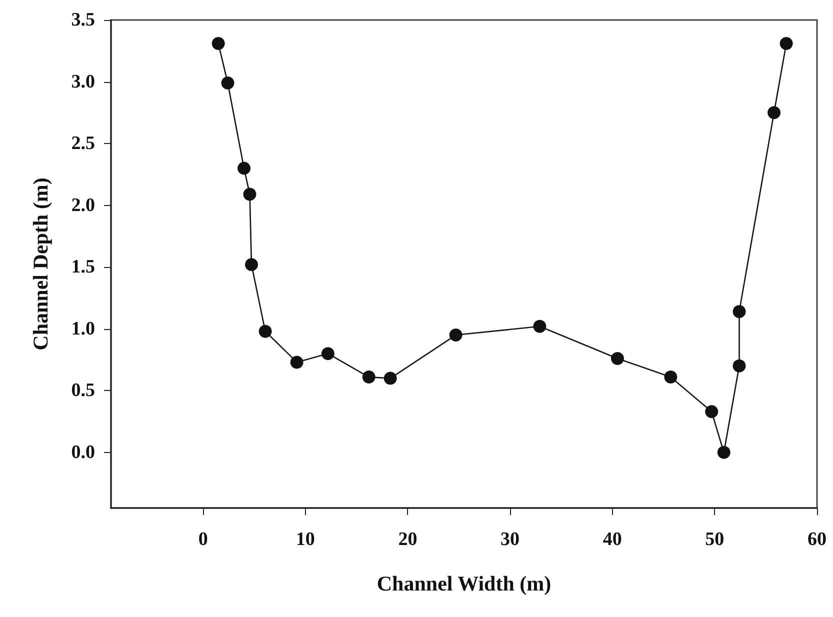 Image resolution: width=833 pixels, height=617 pixels. Describe the element at coordinates (305, 539) in the screenshot. I see `x-tick-label: 10` at that location.